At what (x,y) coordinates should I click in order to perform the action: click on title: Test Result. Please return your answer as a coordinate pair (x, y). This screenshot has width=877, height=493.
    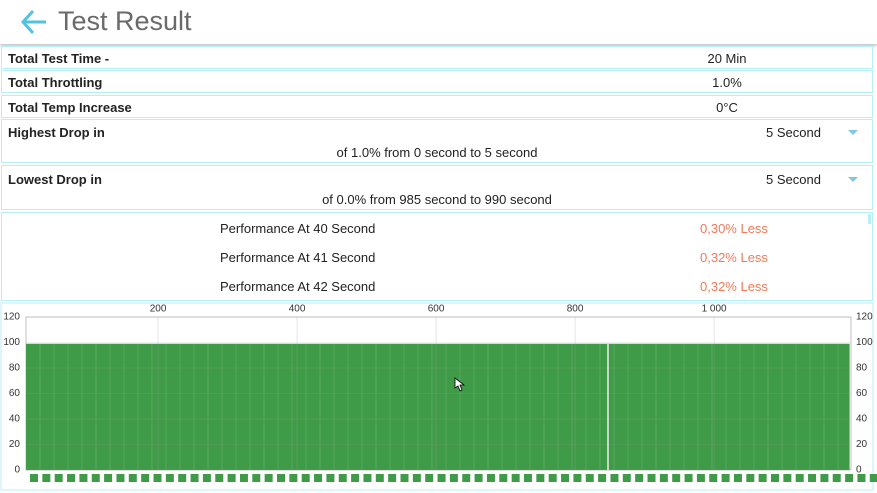
    Looking at the image, I should click on (125, 21).